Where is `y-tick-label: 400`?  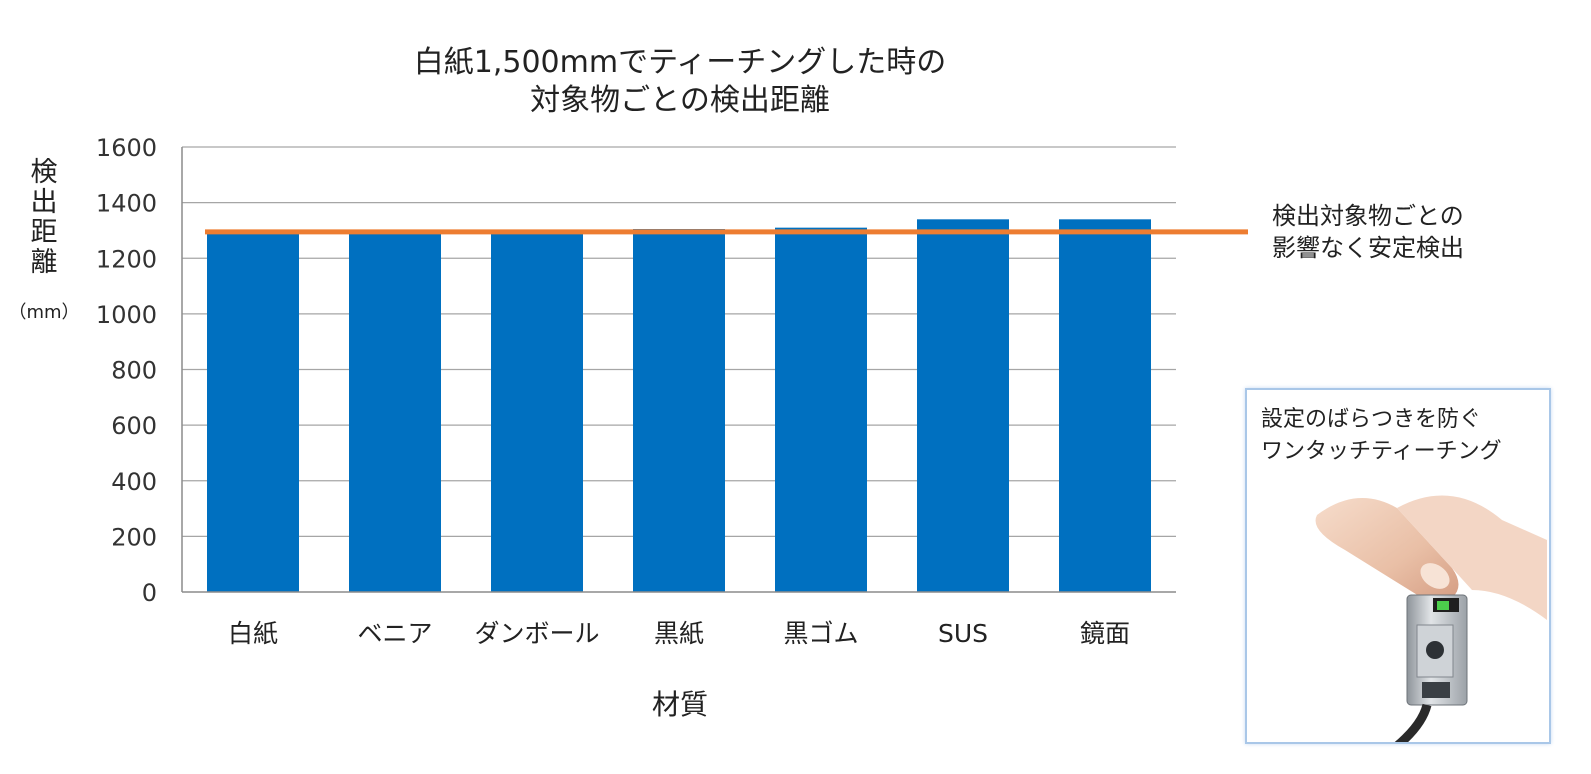
y-tick-label: 400 is located at coordinates (134, 482).